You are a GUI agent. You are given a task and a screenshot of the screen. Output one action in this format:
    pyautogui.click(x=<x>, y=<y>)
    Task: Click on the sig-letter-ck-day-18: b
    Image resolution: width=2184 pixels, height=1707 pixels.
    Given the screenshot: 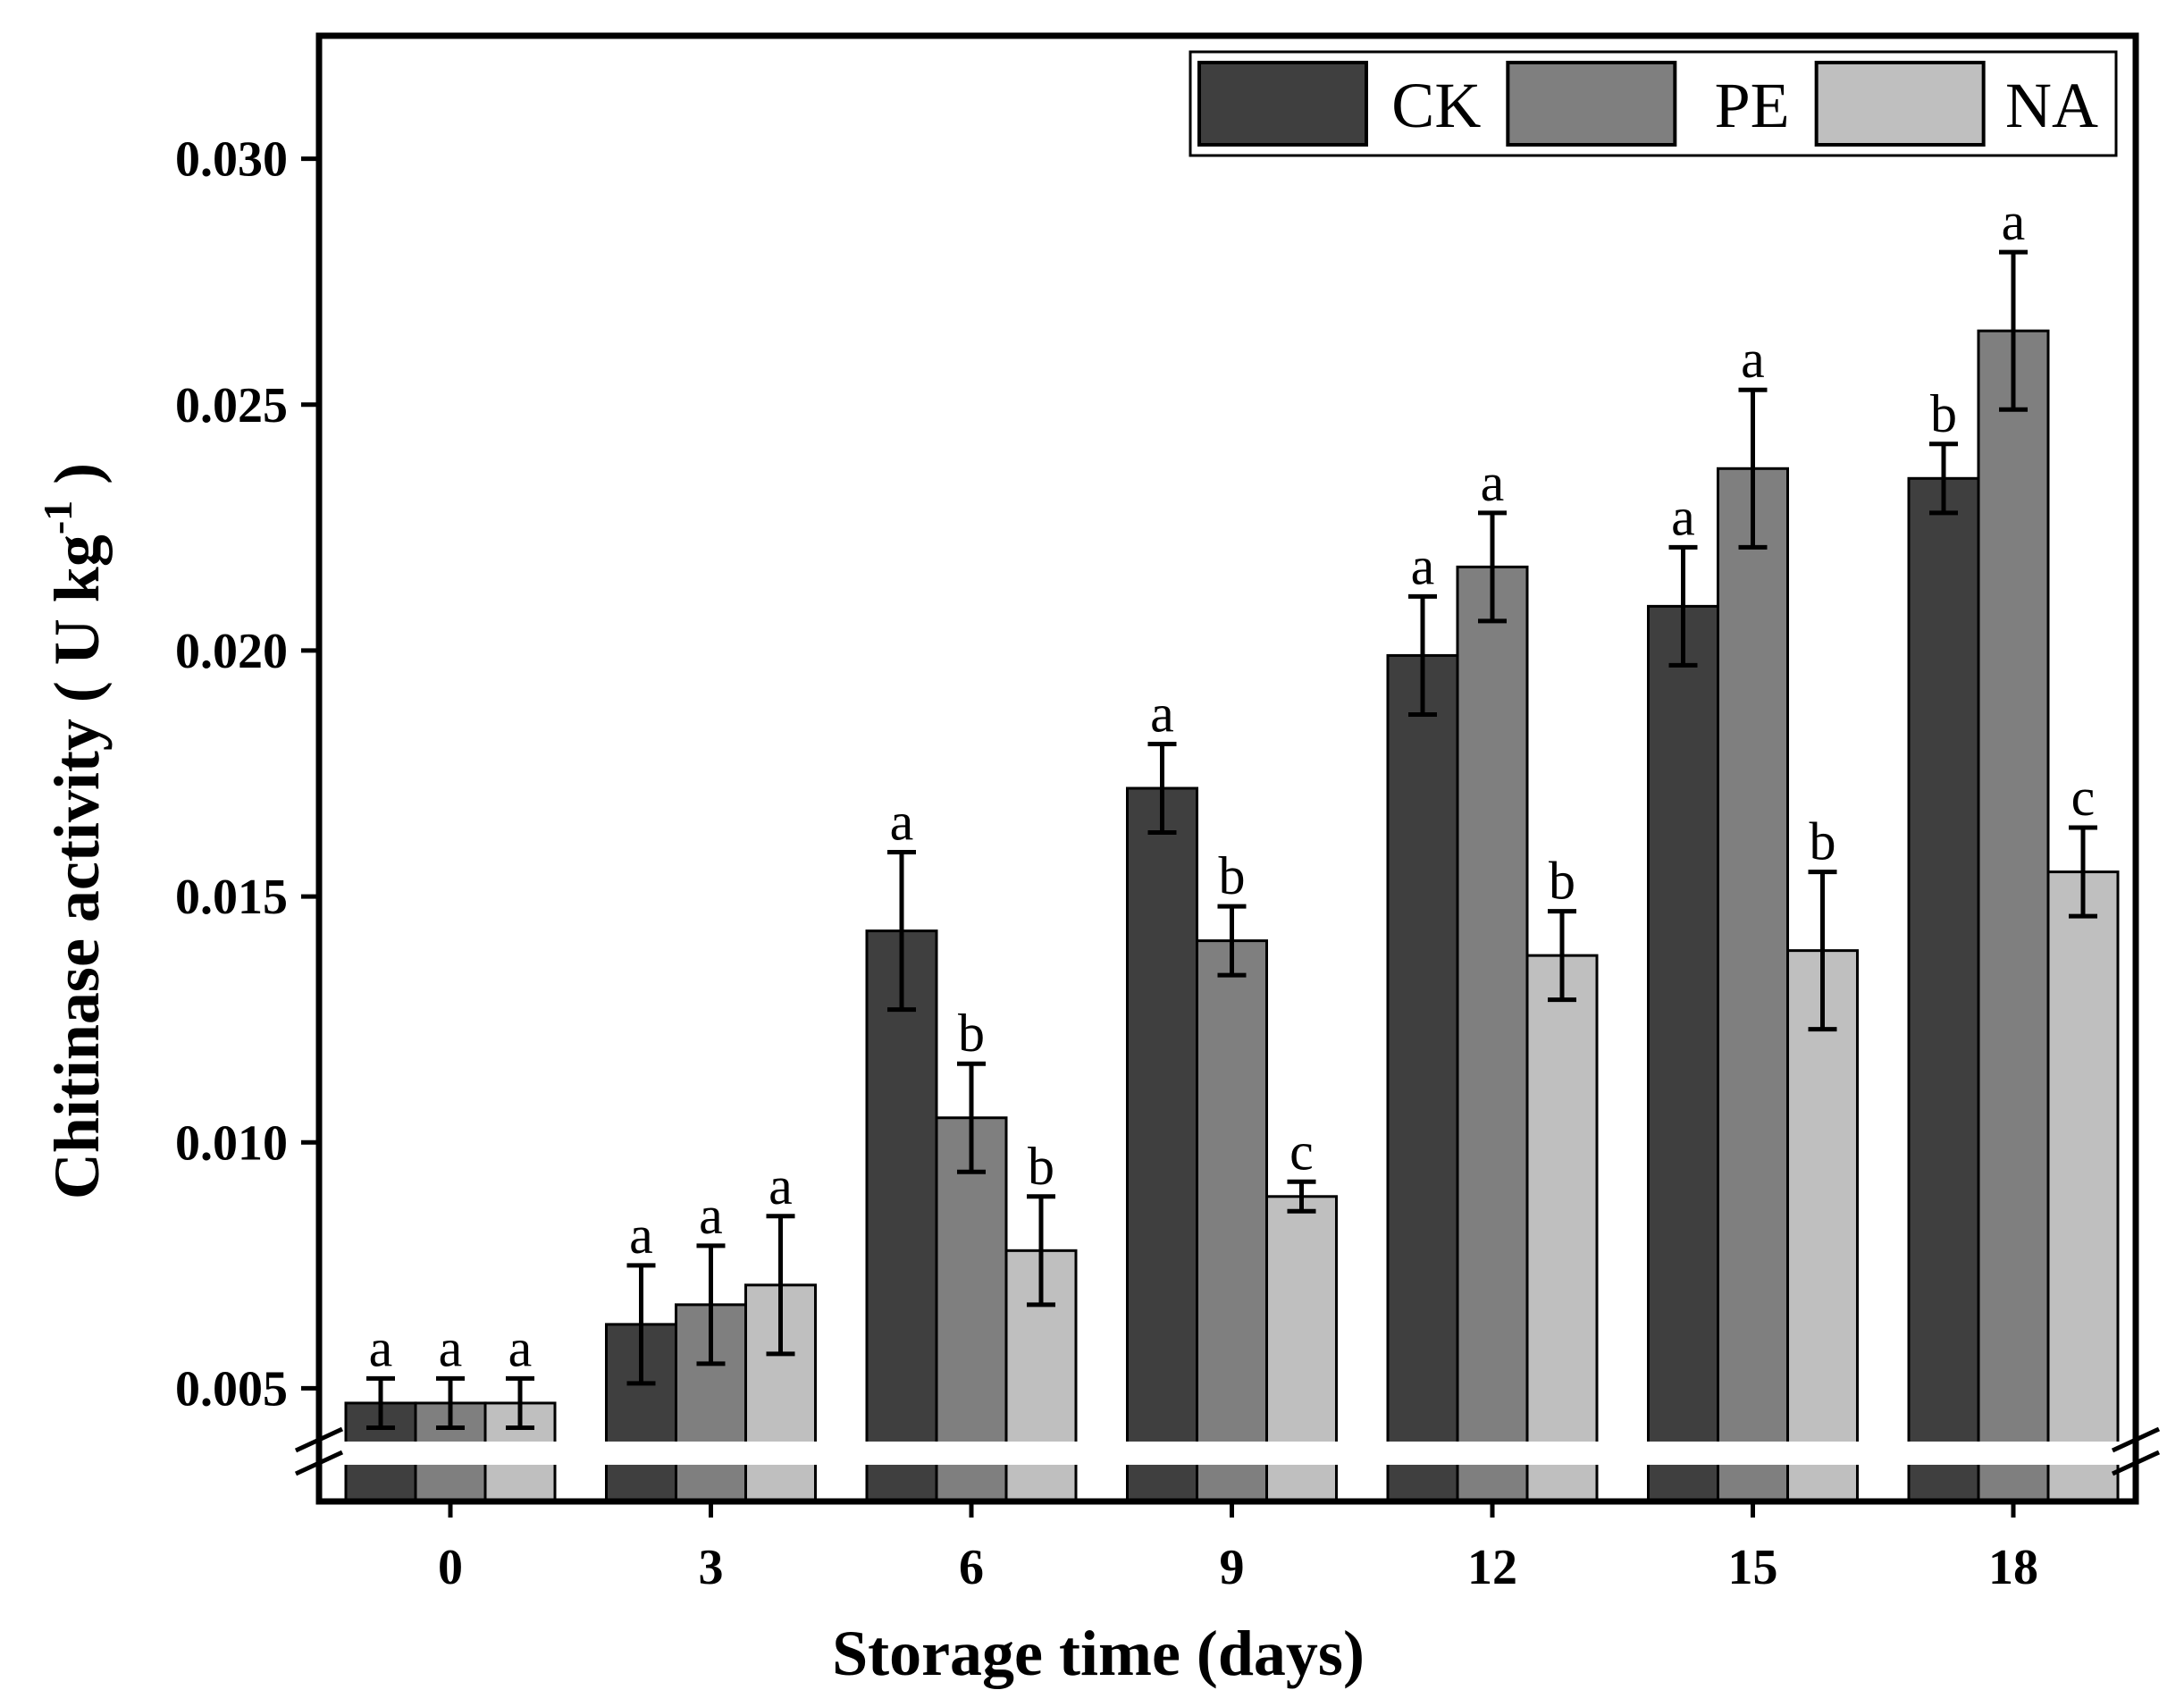 What is the action you would take?
    pyautogui.click(x=1943, y=413)
    